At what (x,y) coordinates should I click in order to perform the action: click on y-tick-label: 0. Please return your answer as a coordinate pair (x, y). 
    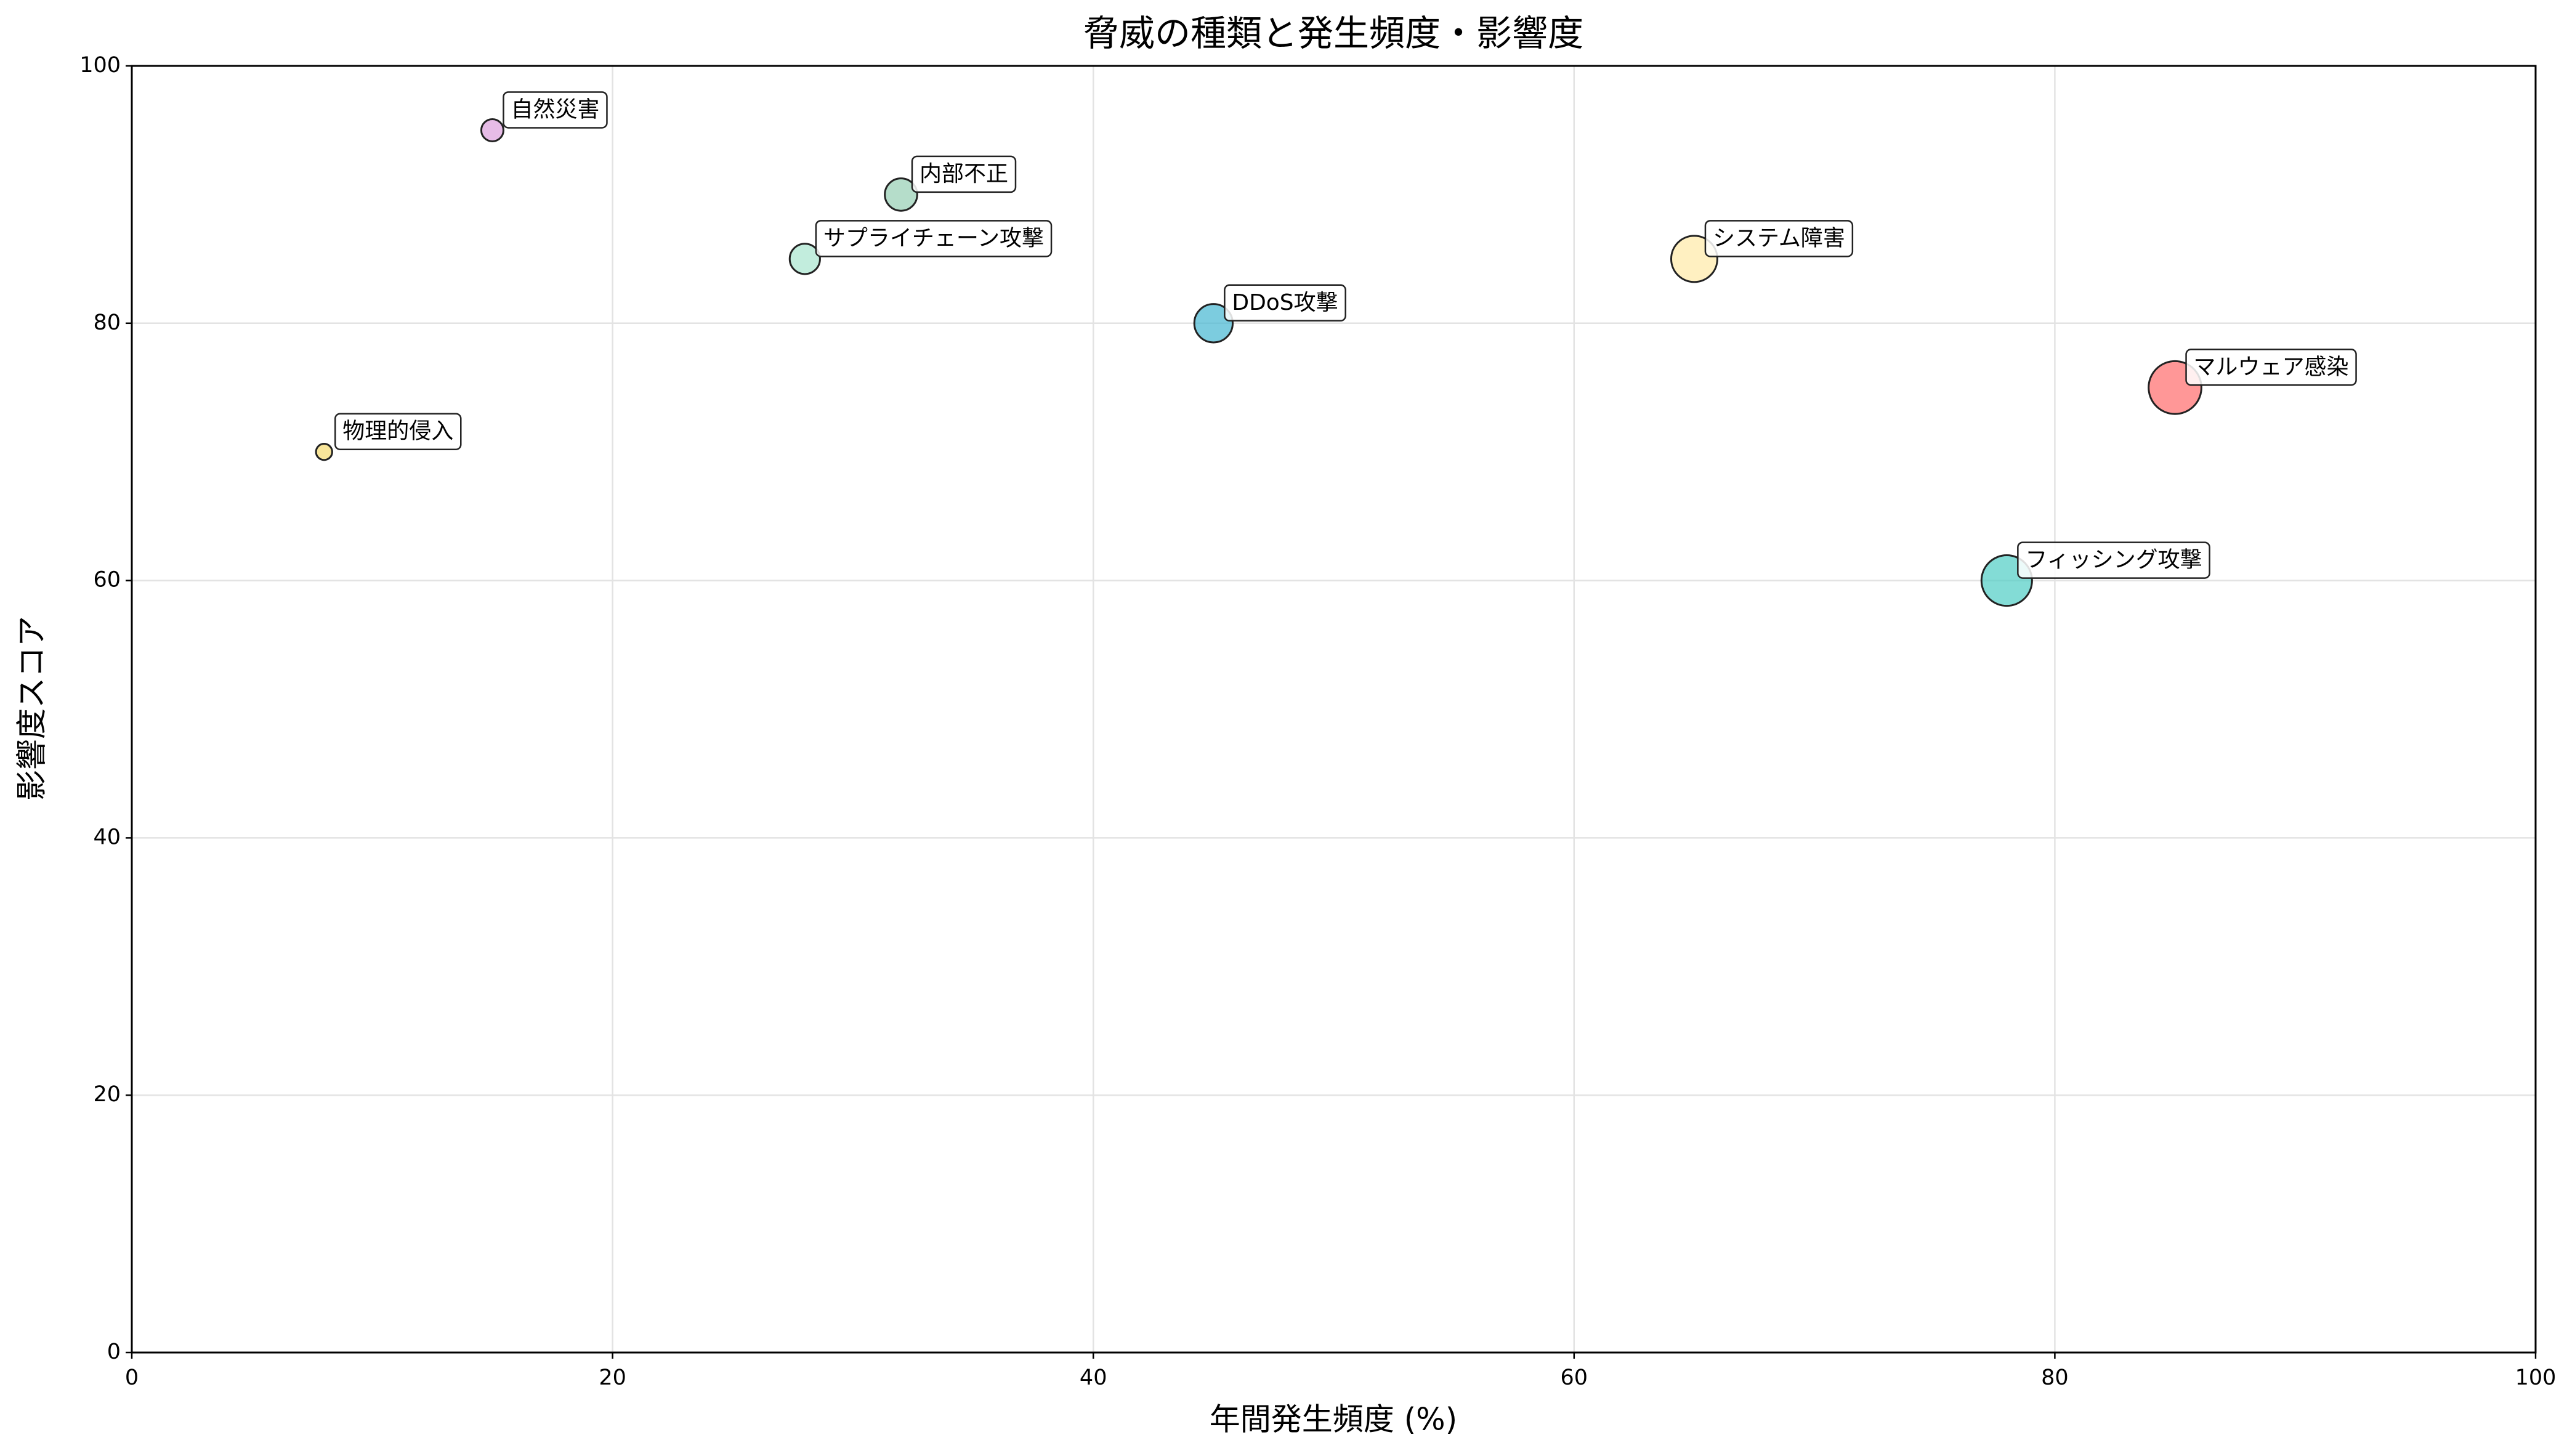
    Looking at the image, I should click on (114, 1352).